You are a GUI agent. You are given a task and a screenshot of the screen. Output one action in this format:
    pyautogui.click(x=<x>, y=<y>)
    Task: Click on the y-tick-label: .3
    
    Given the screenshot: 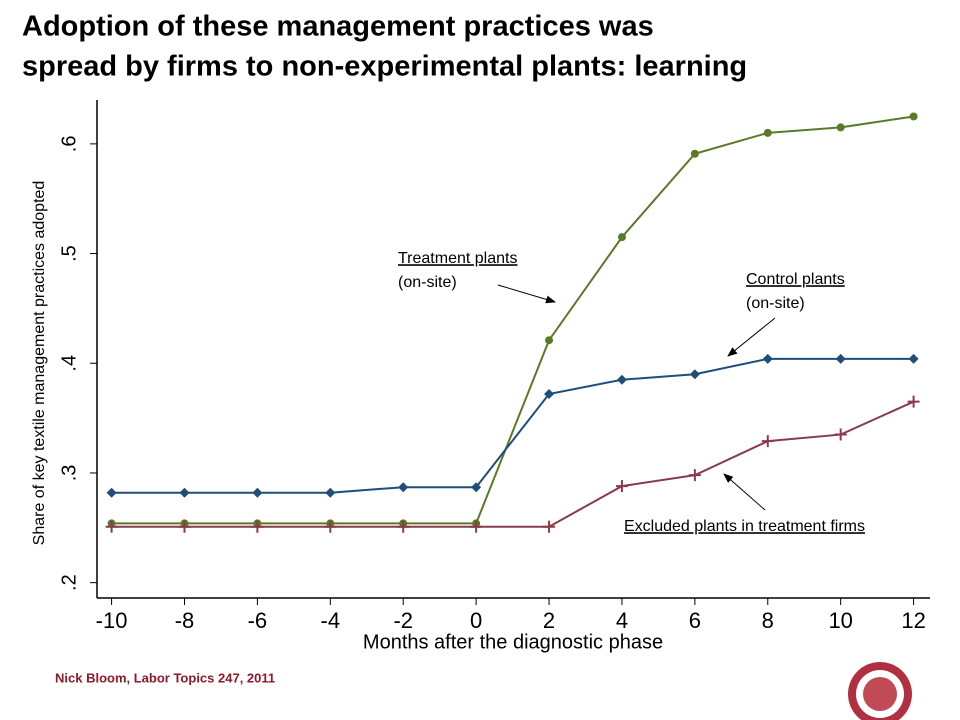 What is the action you would take?
    pyautogui.click(x=69, y=473)
    